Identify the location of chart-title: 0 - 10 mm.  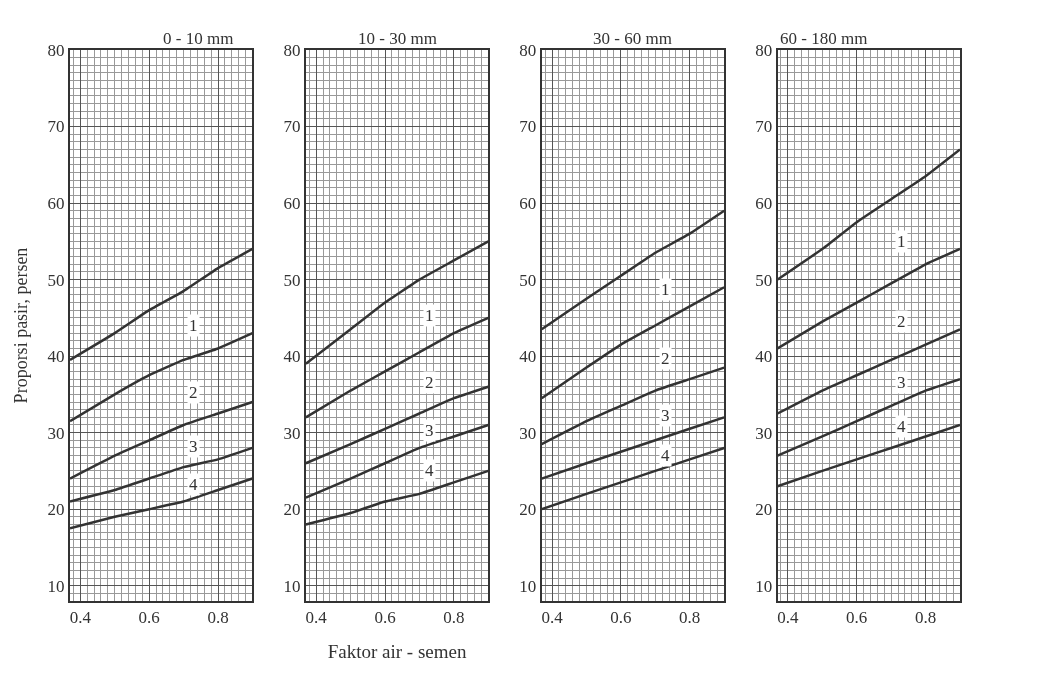
(198, 38).